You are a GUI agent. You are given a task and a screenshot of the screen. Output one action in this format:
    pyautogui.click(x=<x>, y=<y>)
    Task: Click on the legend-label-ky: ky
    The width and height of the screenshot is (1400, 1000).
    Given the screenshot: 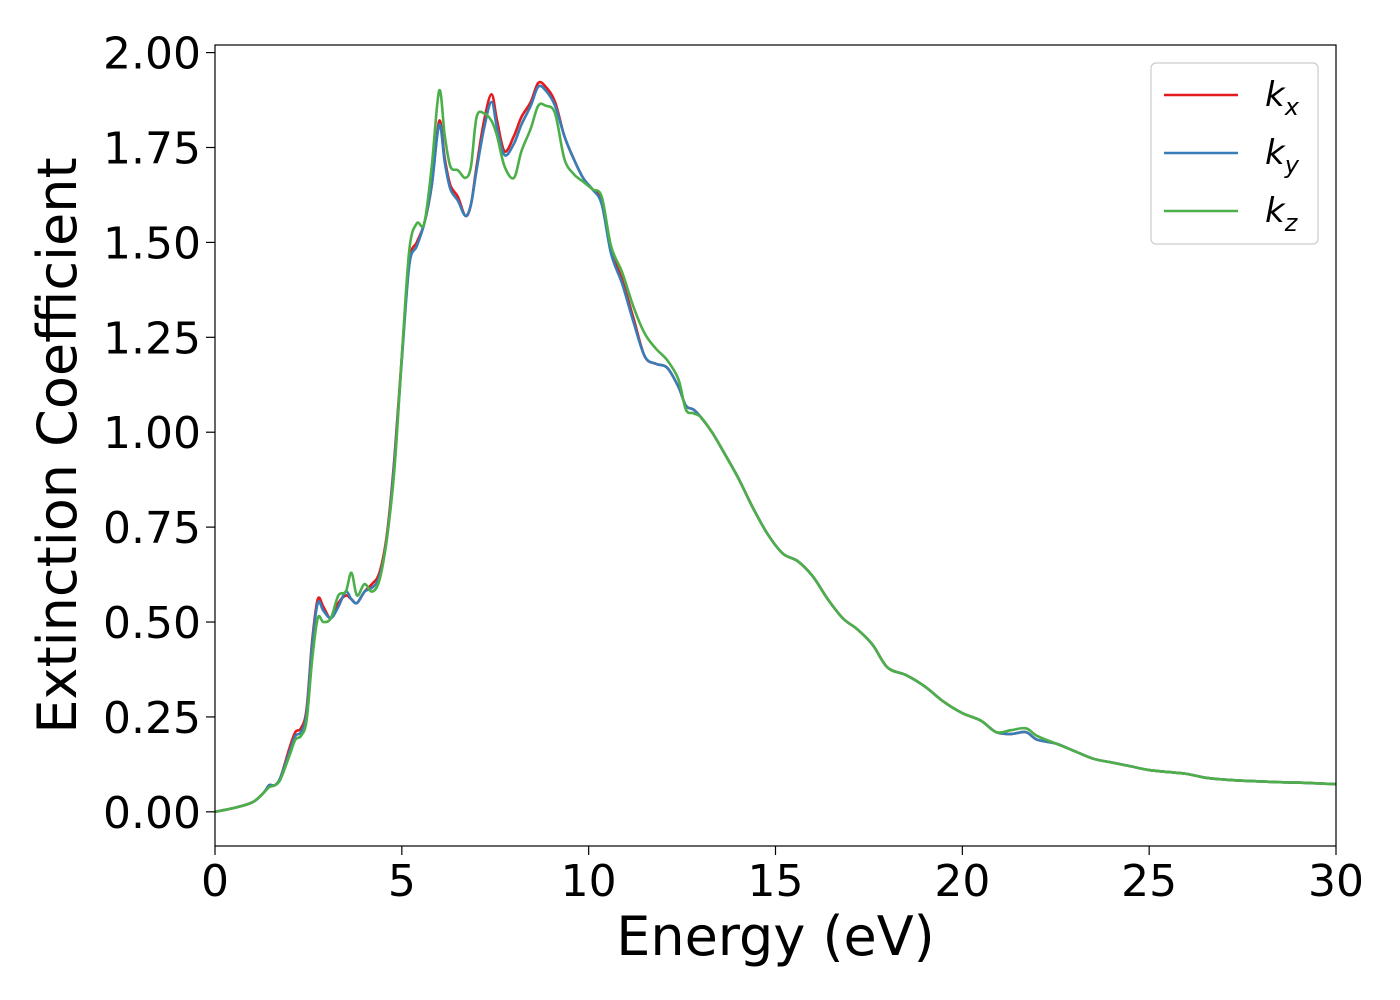 What is the action you would take?
    pyautogui.click(x=1282, y=156)
    